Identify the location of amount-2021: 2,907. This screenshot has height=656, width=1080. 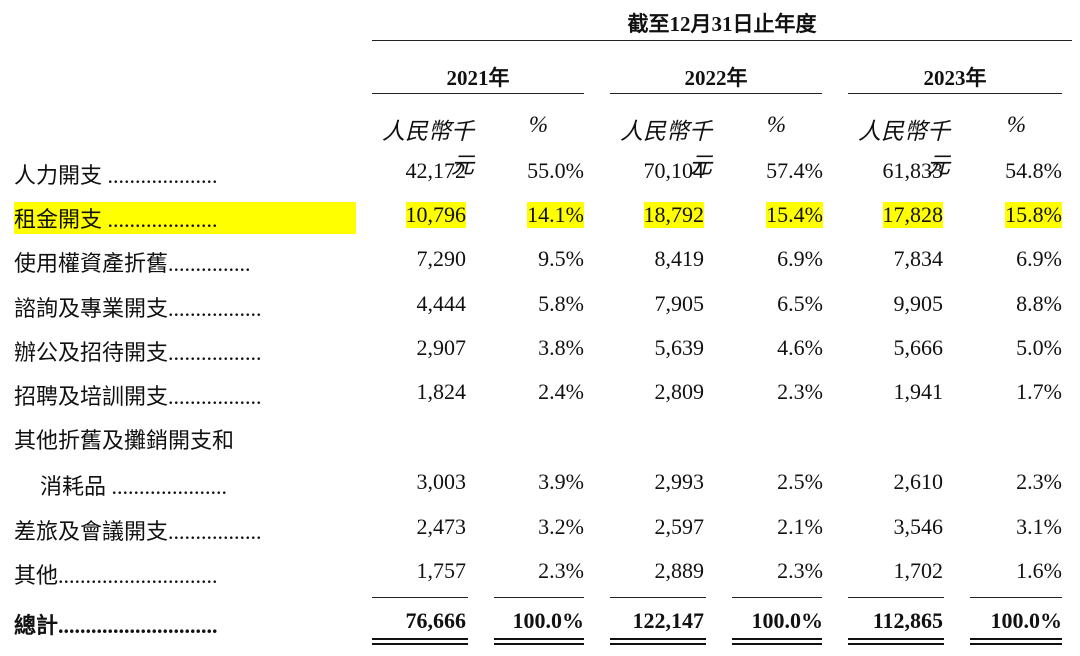
(441, 347).